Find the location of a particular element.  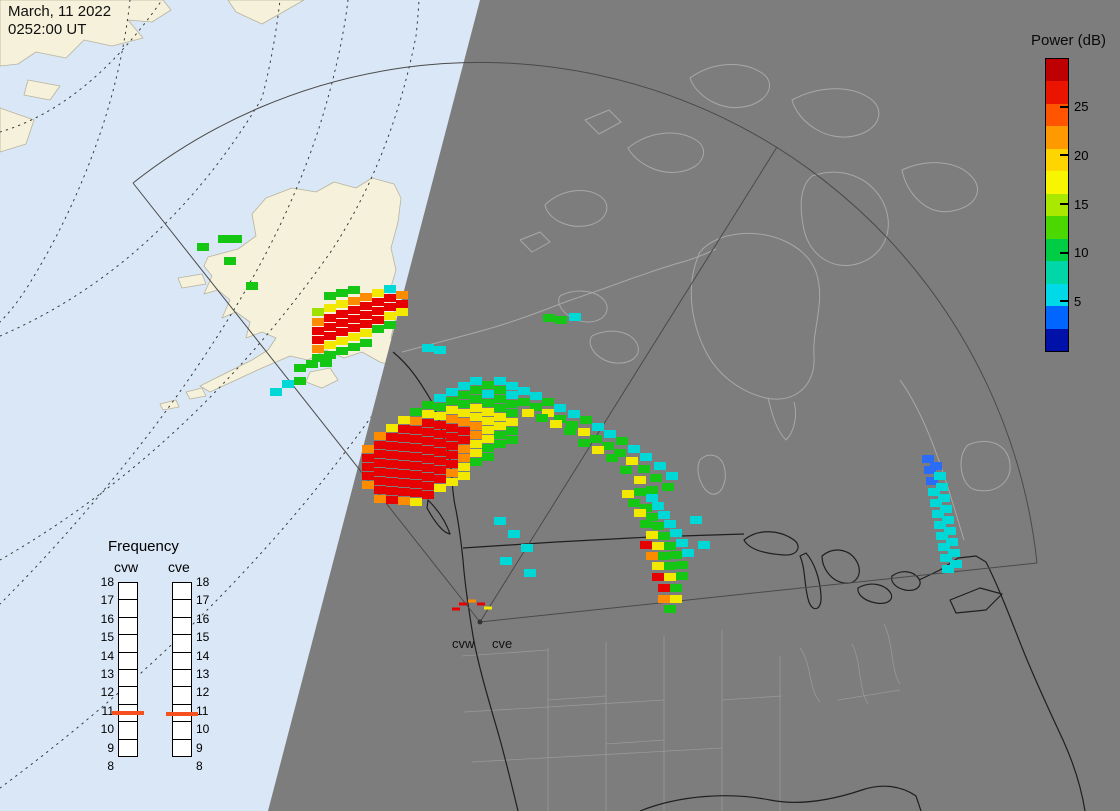

vancouver-island is located at coordinates (438, 517).